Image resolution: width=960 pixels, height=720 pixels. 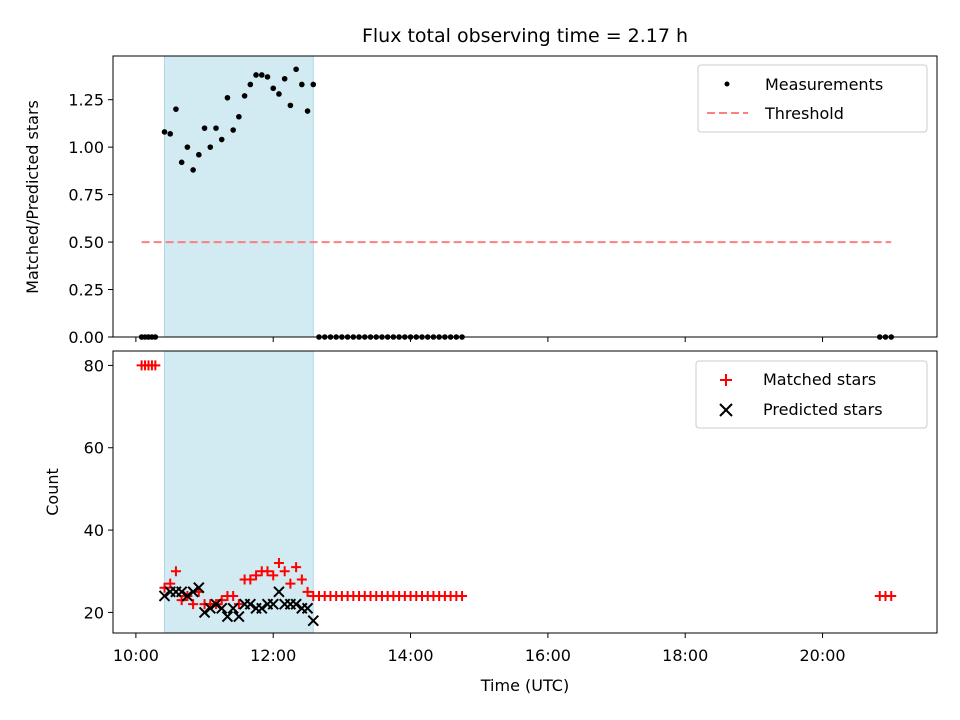 What do you see at coordinates (804, 113) in the screenshot?
I see `legend-threshold-label: Threshold` at bounding box center [804, 113].